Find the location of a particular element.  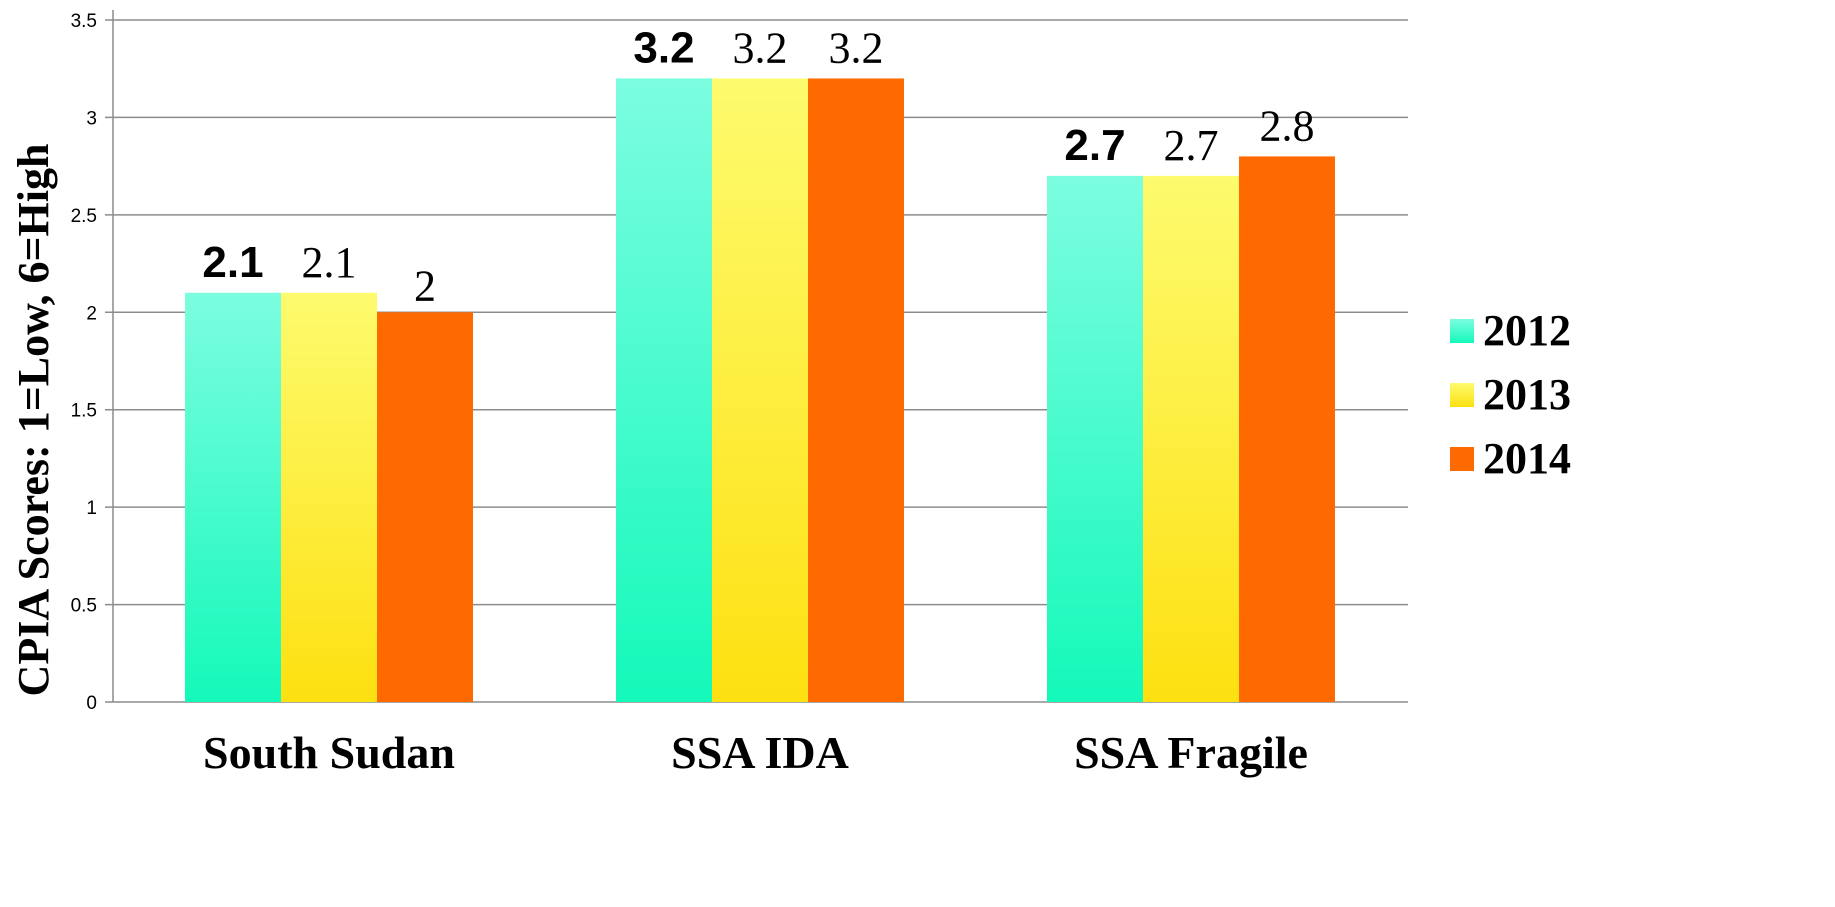

y-tick-label: 1 is located at coordinates (91, 508).